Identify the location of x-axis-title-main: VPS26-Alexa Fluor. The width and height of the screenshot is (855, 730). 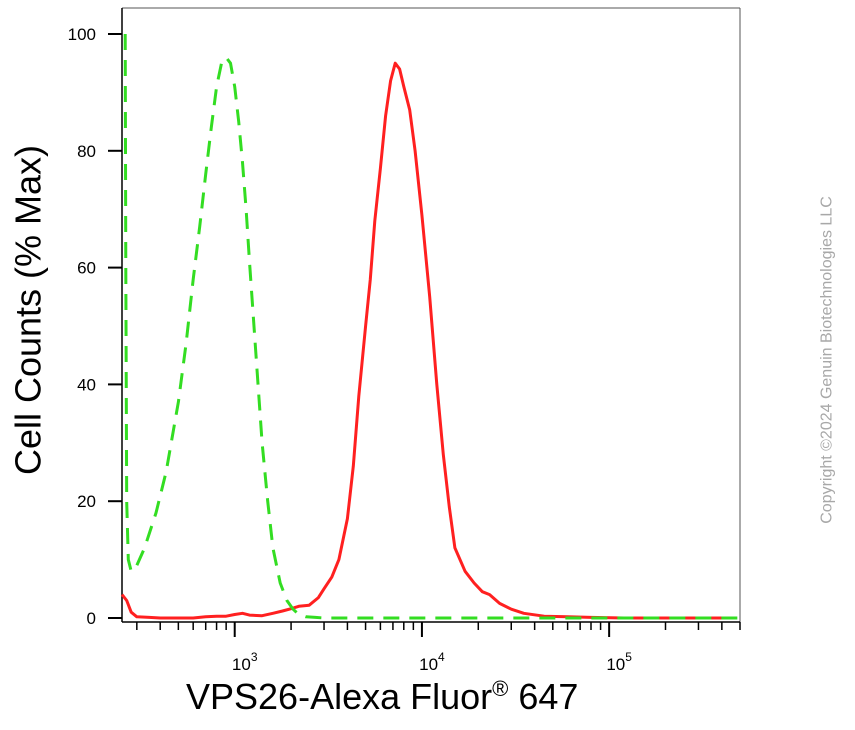
(339, 696).